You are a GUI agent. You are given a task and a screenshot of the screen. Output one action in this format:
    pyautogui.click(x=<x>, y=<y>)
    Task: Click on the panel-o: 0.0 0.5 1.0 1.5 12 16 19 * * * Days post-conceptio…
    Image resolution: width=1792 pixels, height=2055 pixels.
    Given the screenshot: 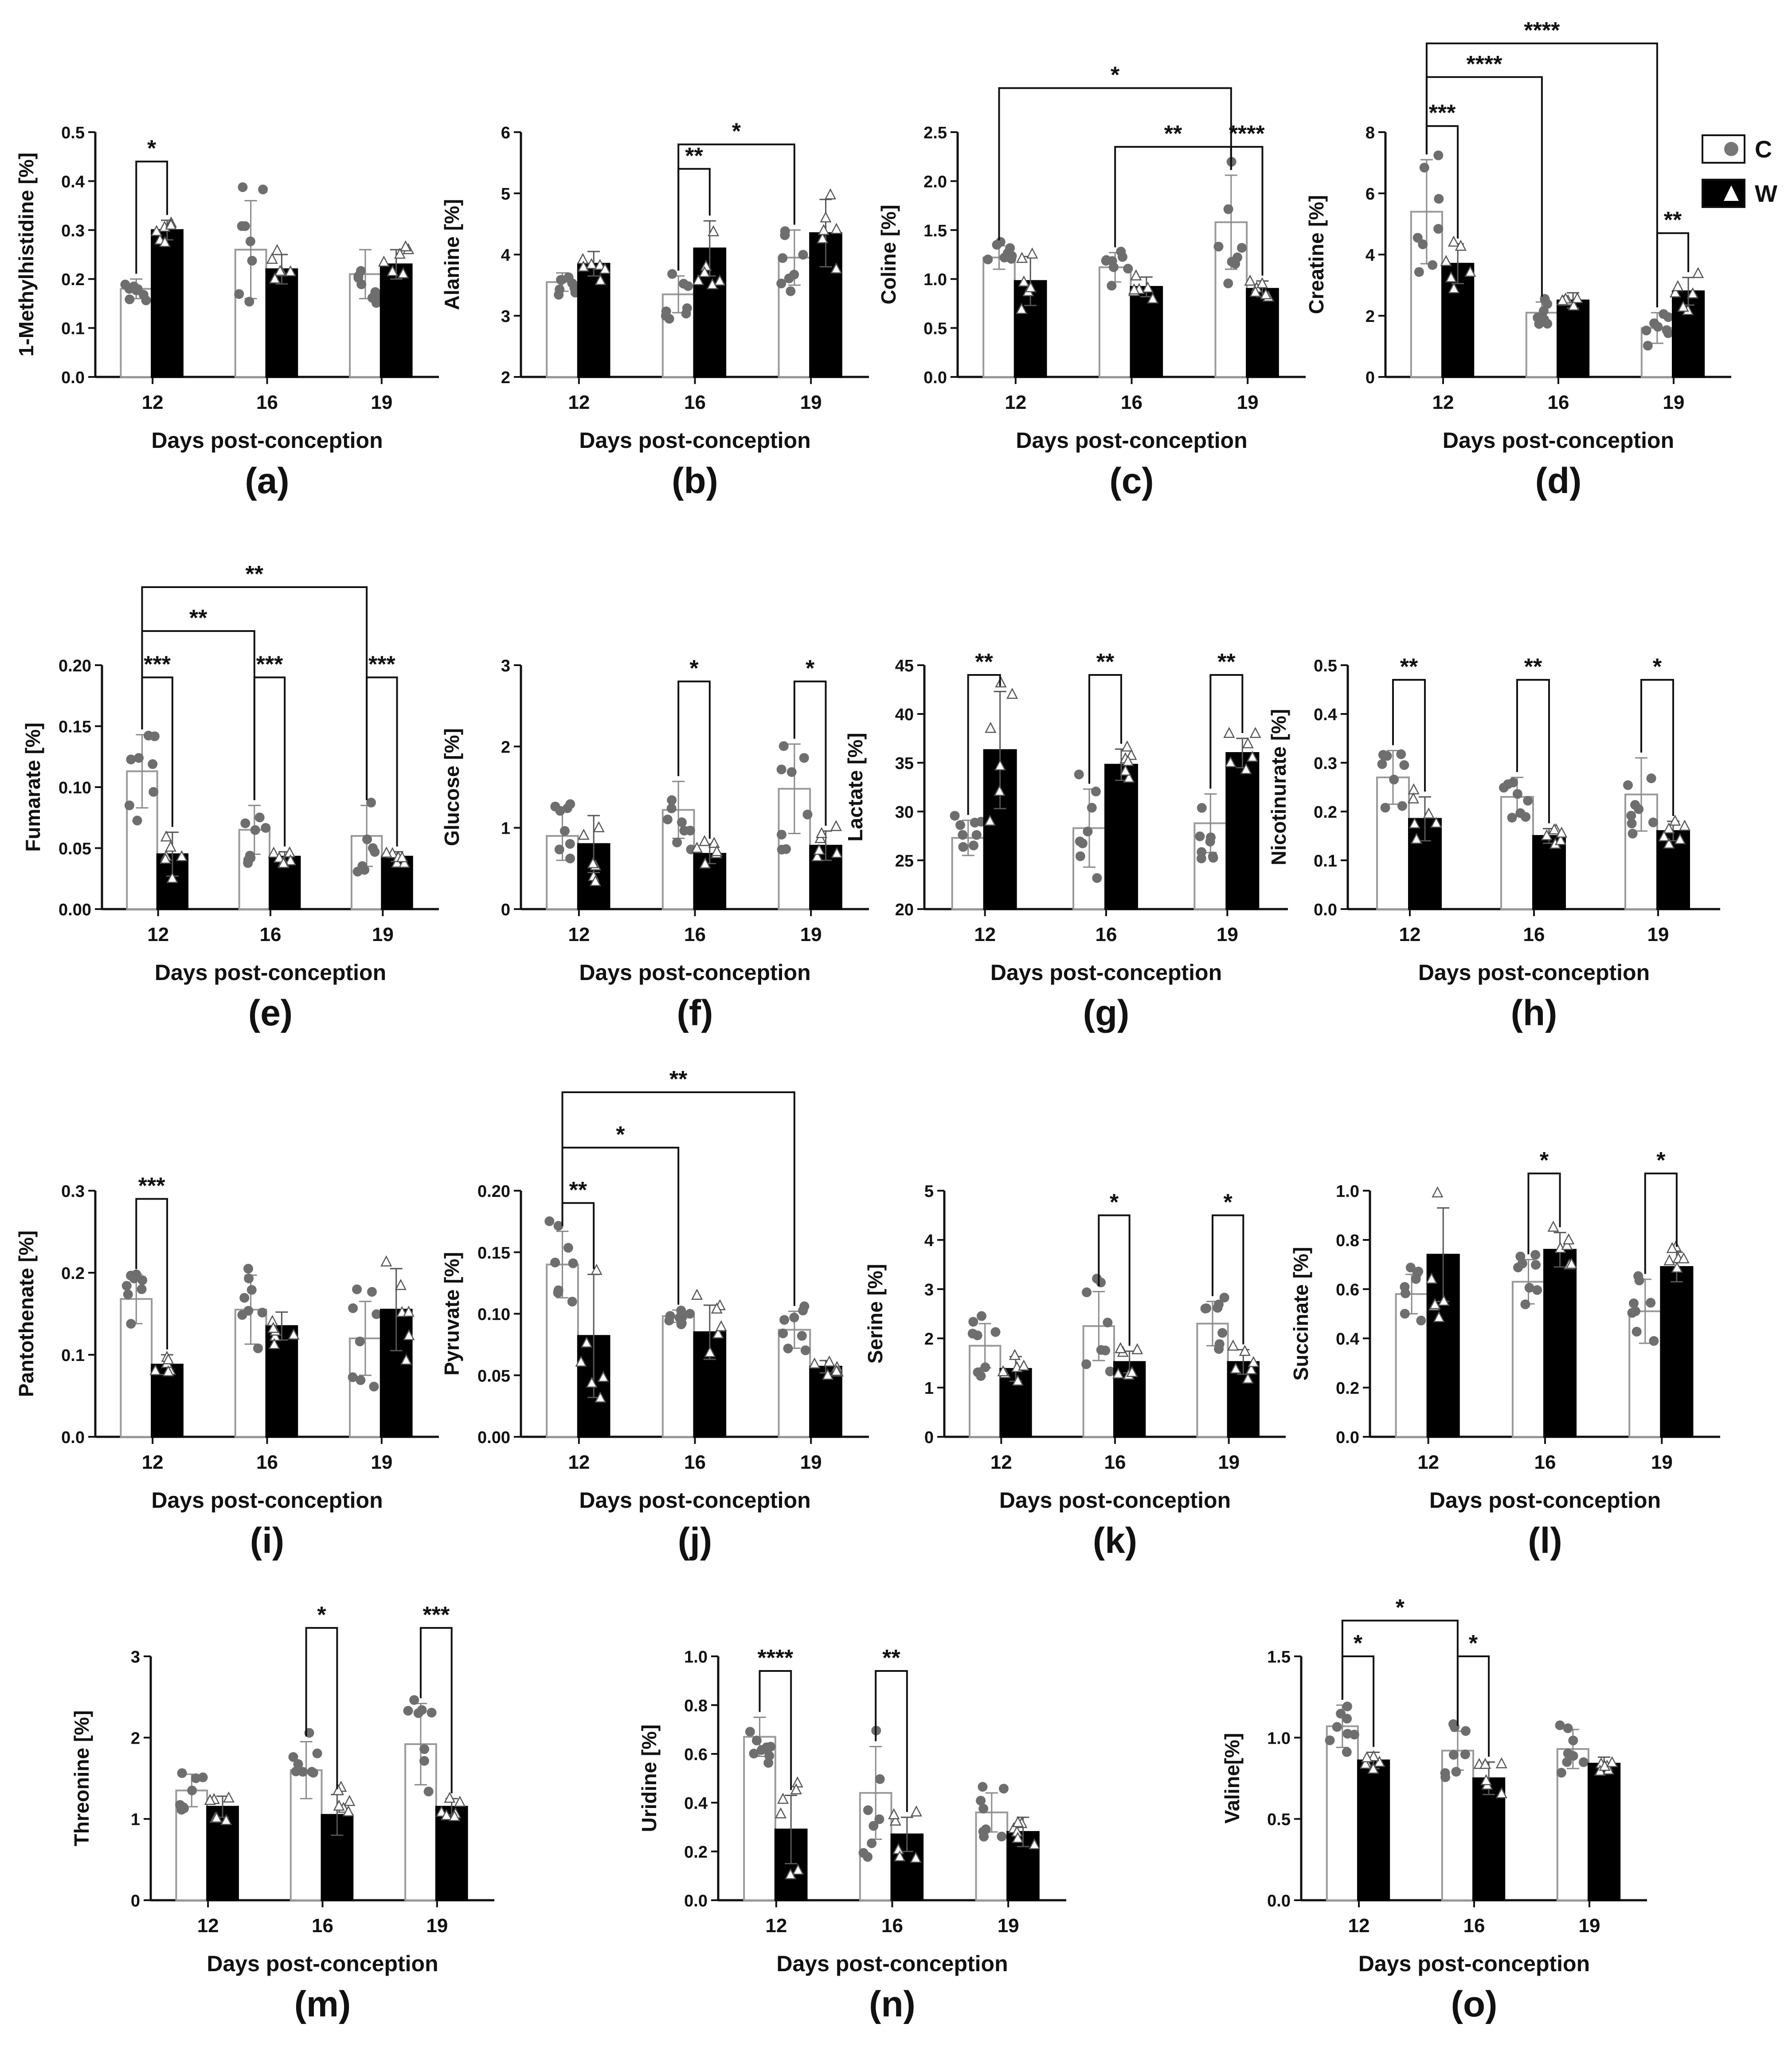 What is the action you would take?
    pyautogui.click(x=1434, y=1809)
    